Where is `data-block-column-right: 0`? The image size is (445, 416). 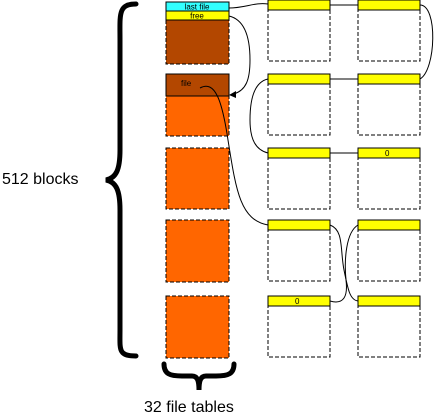 data-block-column-right: 0 is located at coordinates (389, 179).